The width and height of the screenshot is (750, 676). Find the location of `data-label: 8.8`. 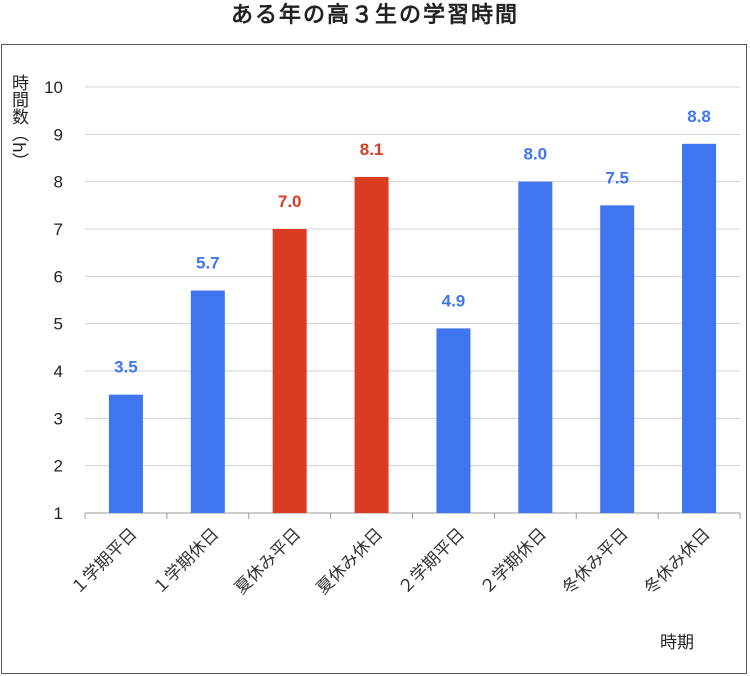

data-label: 8.8 is located at coordinates (699, 116).